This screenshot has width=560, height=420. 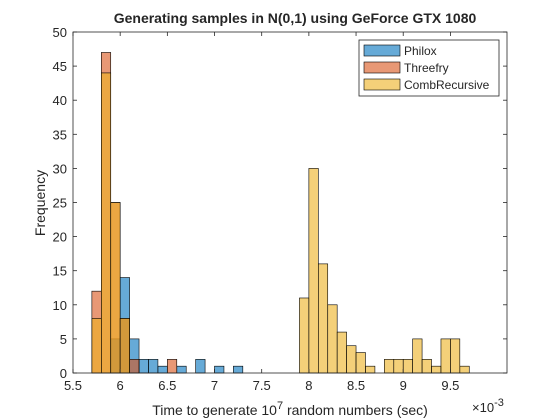 What do you see at coordinates (60, 100) in the screenshot?
I see `y-tick-label: 40` at bounding box center [60, 100].